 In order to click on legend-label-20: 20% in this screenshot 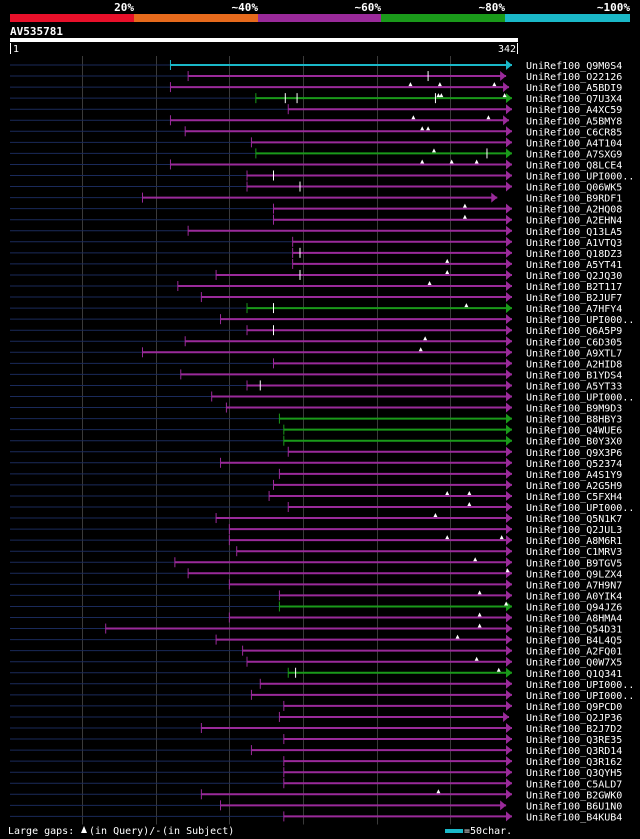, I will do `click(124, 7)`.